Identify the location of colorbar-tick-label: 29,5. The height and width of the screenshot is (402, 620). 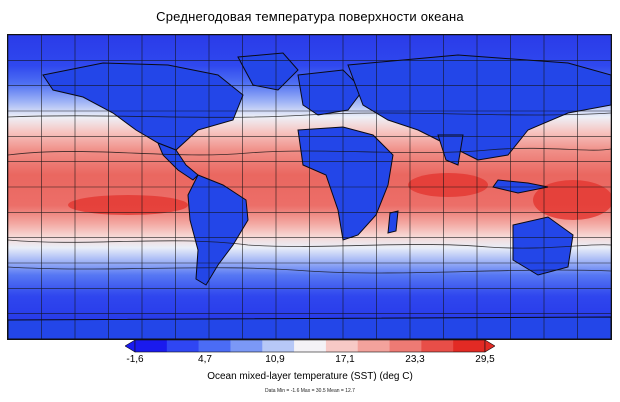
(485, 359).